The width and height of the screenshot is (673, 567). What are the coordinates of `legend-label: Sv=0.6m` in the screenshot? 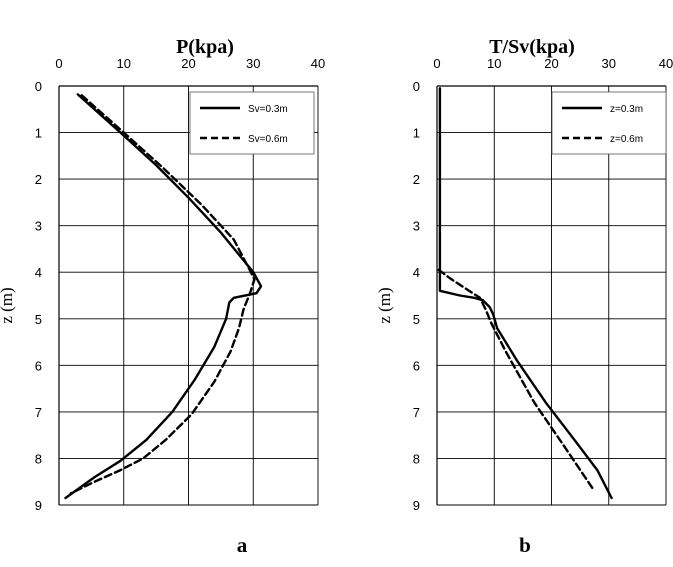 It's located at (268, 139).